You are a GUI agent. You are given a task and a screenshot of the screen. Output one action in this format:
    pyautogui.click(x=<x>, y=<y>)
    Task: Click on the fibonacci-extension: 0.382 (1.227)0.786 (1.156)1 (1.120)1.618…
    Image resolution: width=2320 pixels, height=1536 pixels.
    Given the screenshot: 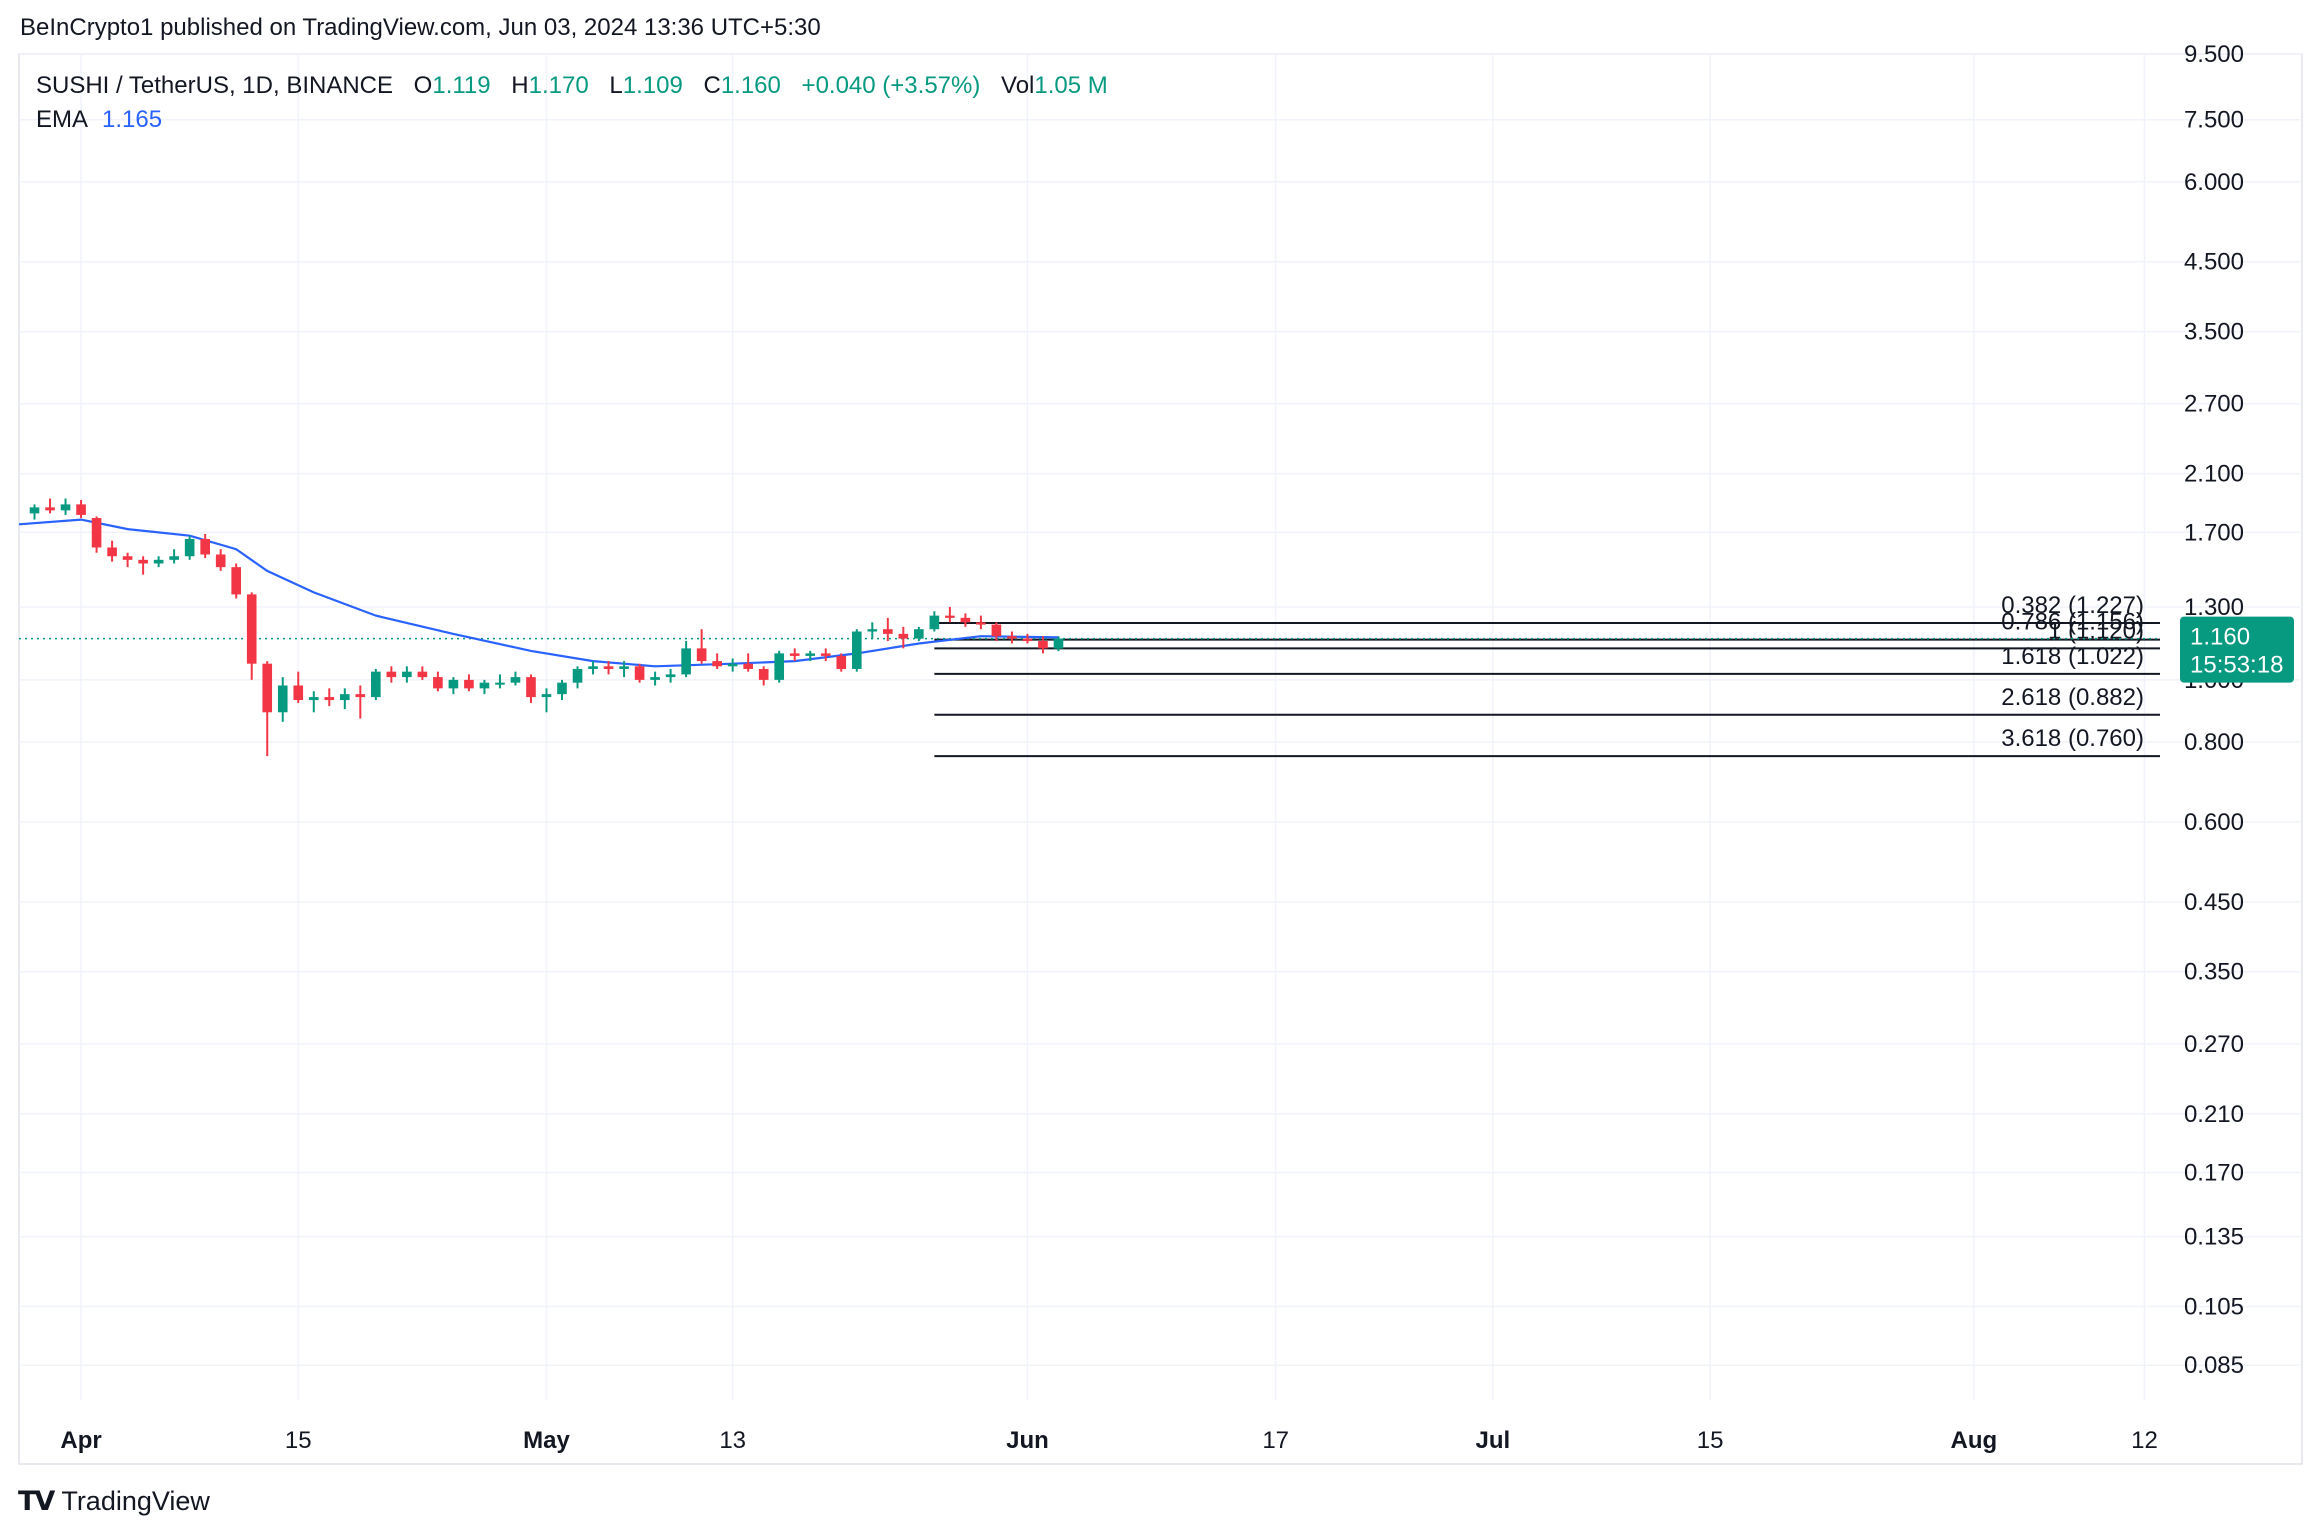 What is the action you would take?
    pyautogui.click(x=1547, y=675)
    